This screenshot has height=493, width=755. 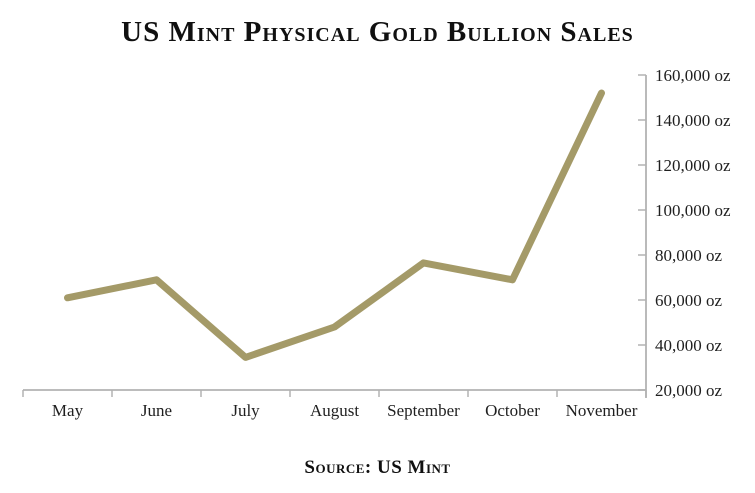 I want to click on source-caption: Source: US Mint, so click(x=377, y=467).